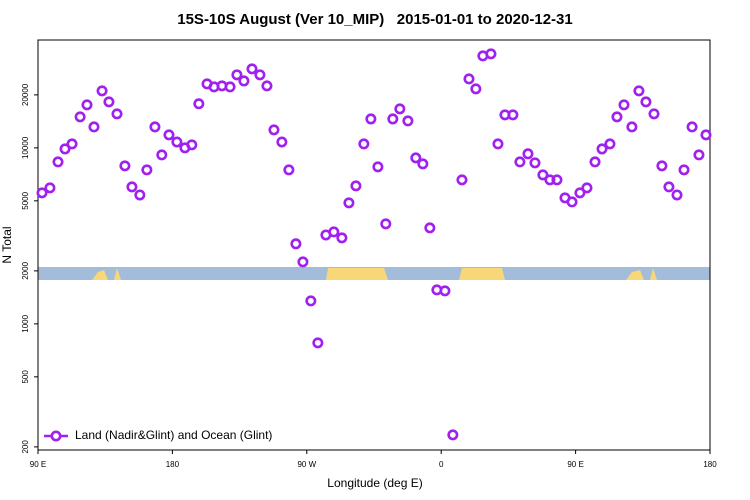  I want to click on legend-label: Land (Nadir&Glint) and Ocean (Glint), so click(173, 435).